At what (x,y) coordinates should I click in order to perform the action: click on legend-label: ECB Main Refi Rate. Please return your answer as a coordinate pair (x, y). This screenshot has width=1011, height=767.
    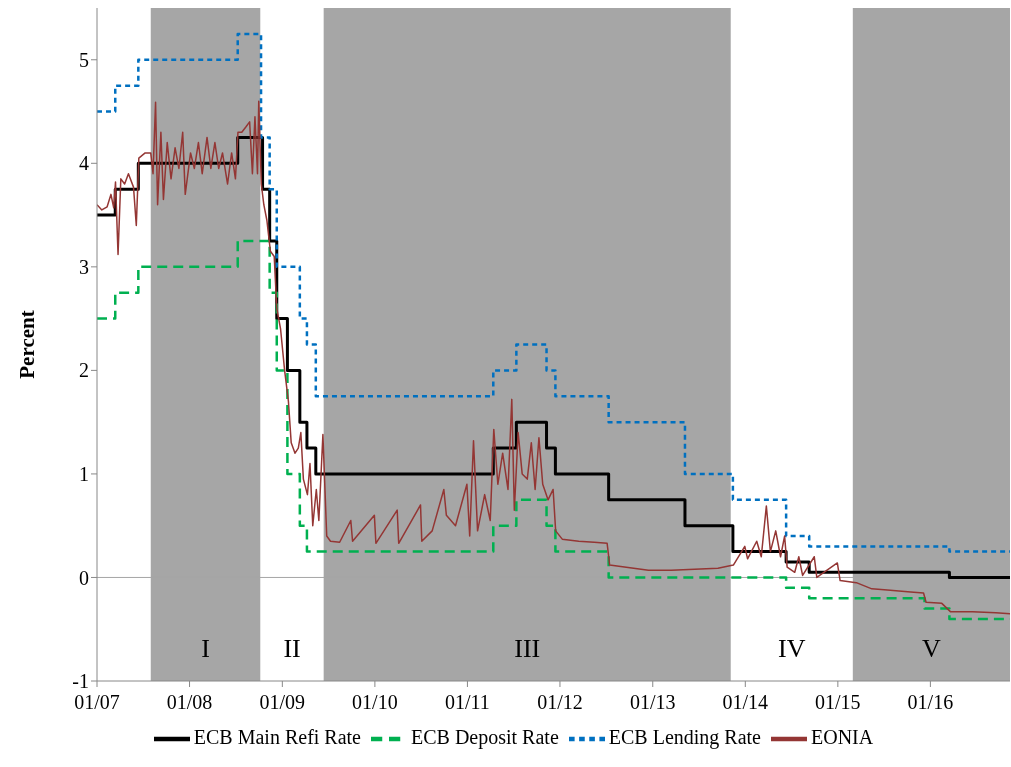
    Looking at the image, I should click on (277, 736).